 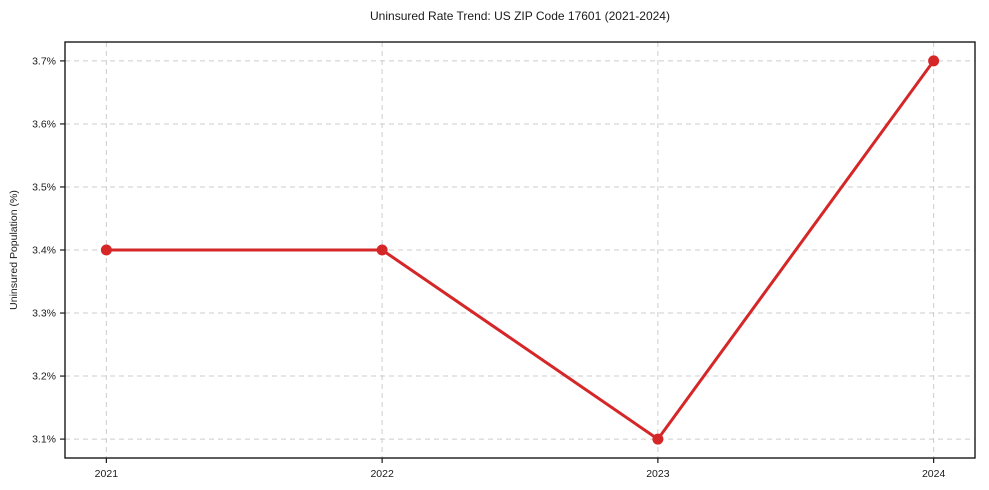 I want to click on x-tick-label: 2022, so click(x=382, y=474).